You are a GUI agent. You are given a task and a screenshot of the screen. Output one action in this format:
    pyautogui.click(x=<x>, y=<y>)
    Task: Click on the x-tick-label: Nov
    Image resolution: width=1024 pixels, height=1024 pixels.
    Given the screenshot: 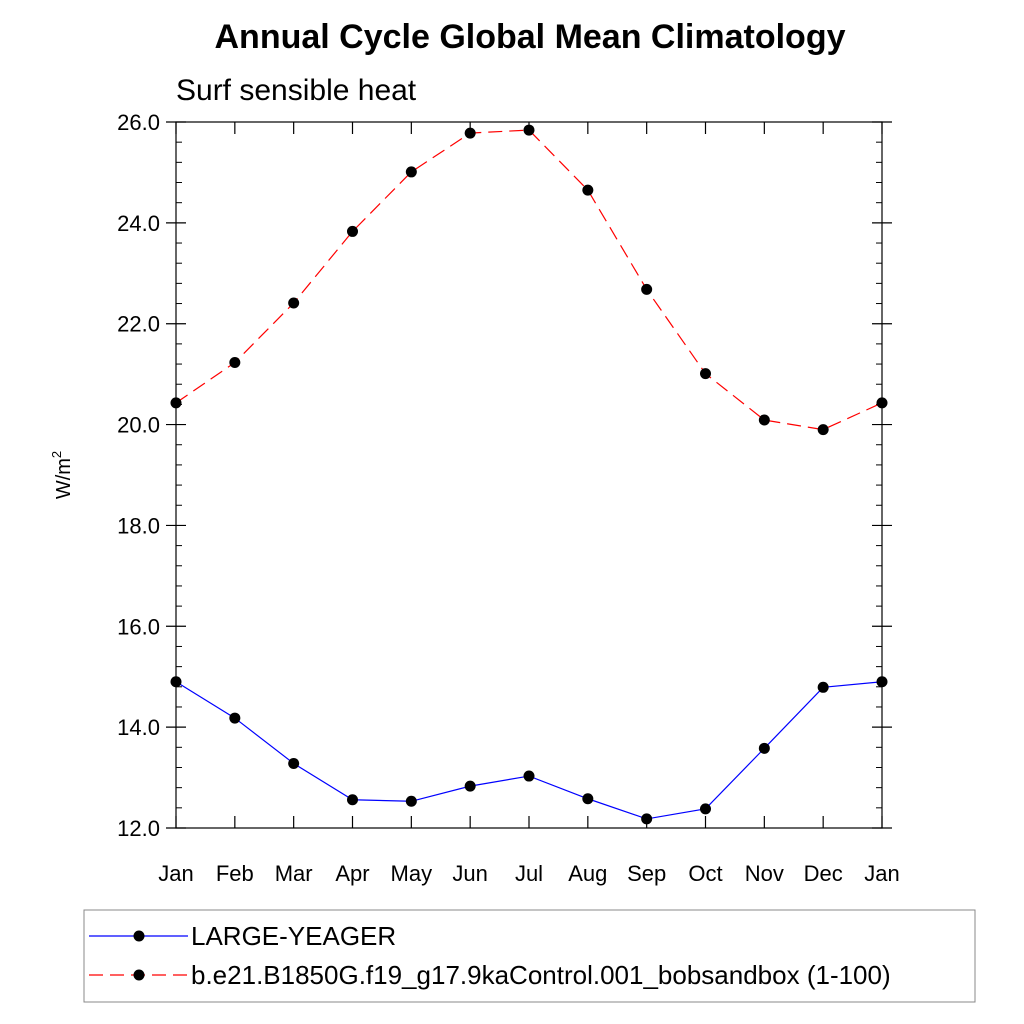 What is the action you would take?
    pyautogui.click(x=764, y=873)
    